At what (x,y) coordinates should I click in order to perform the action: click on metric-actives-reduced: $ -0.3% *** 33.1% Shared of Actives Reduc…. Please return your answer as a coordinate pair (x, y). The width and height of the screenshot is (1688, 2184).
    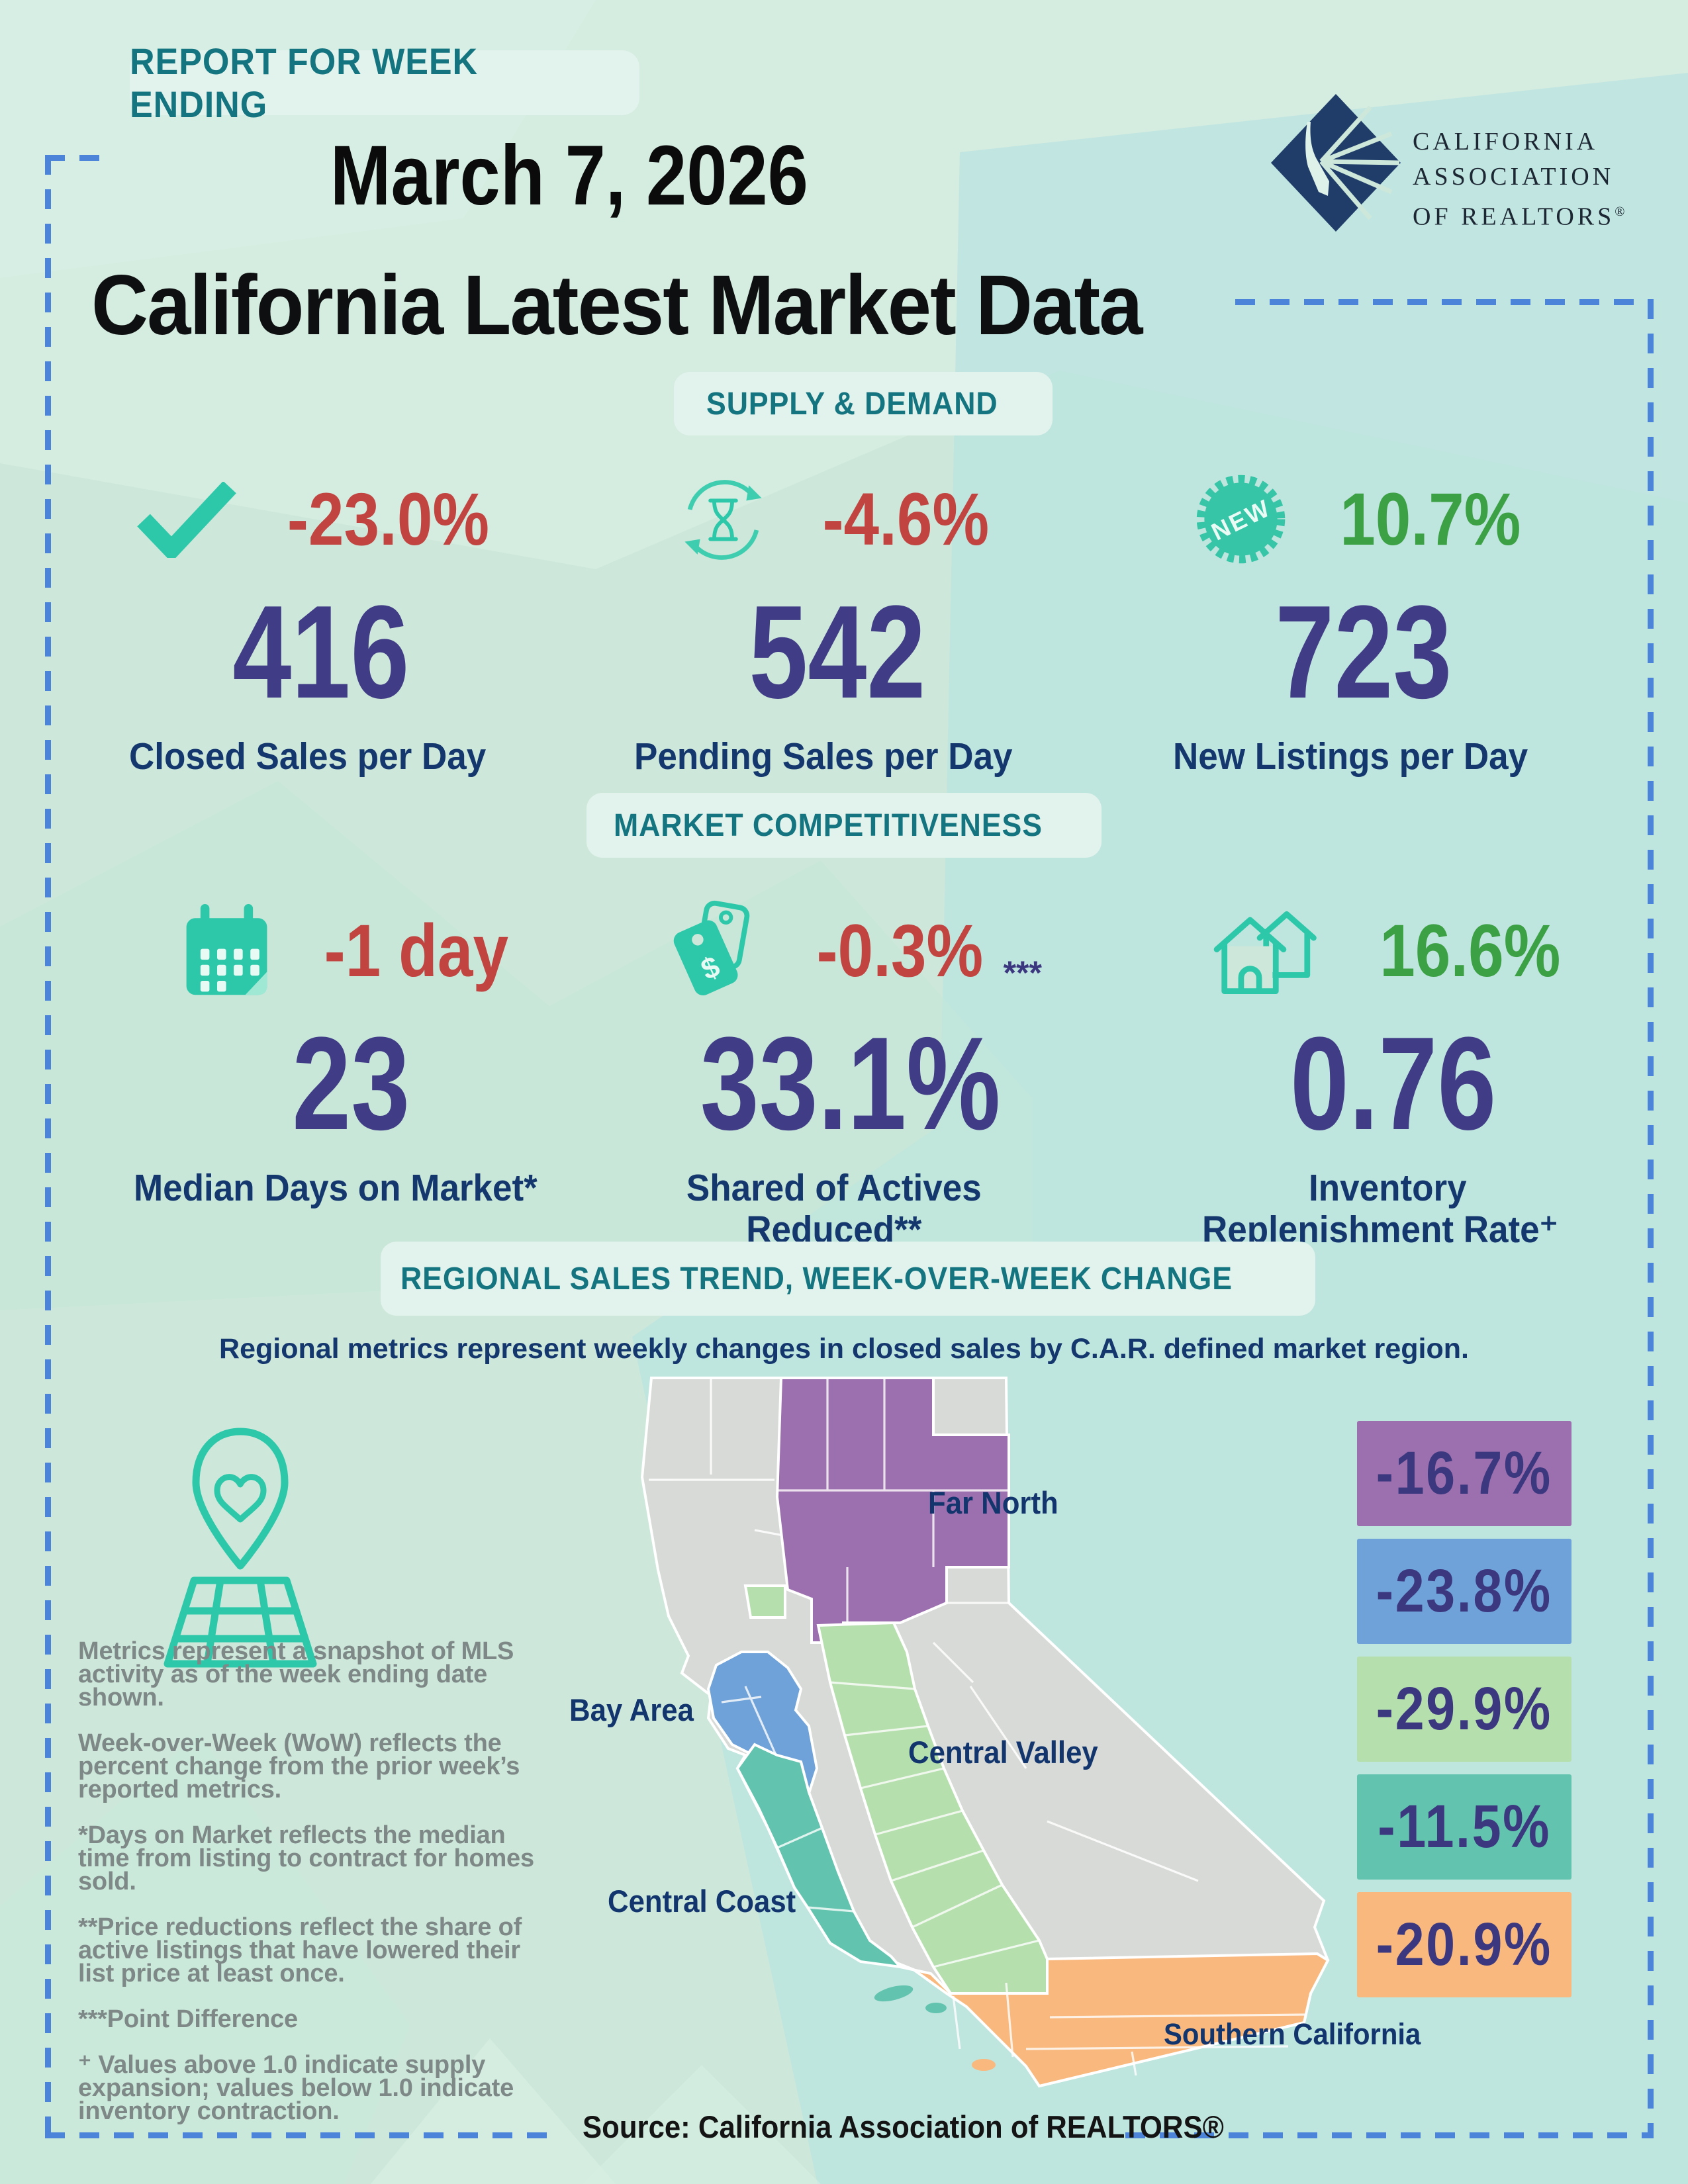
    Looking at the image, I should click on (850, 1072).